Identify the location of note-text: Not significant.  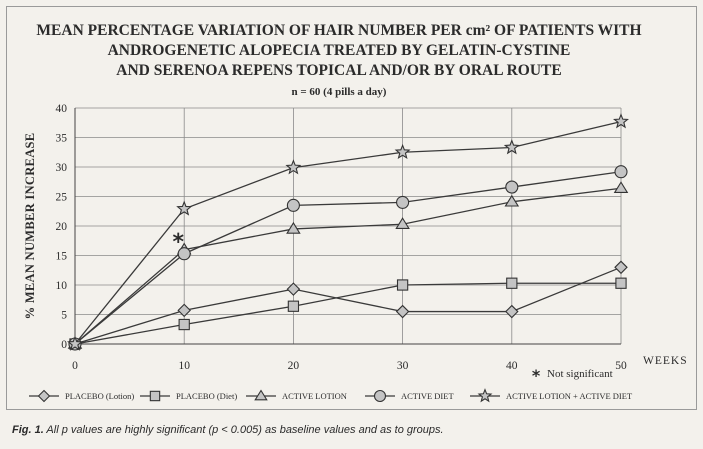
(580, 374).